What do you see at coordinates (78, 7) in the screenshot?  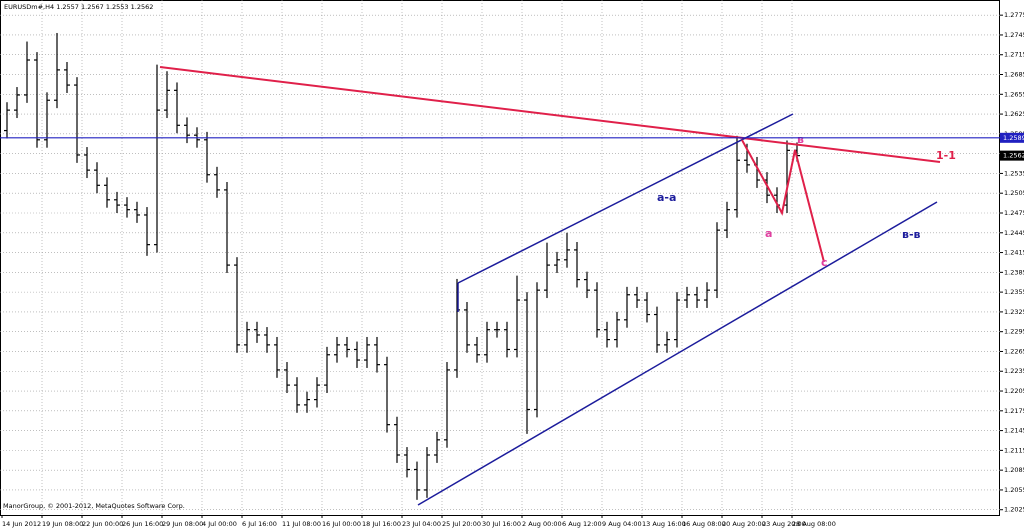 I see `symbol-header: EURUSDm#,H4 1.2557 1.2567 1.2553 1.2562` at bounding box center [78, 7].